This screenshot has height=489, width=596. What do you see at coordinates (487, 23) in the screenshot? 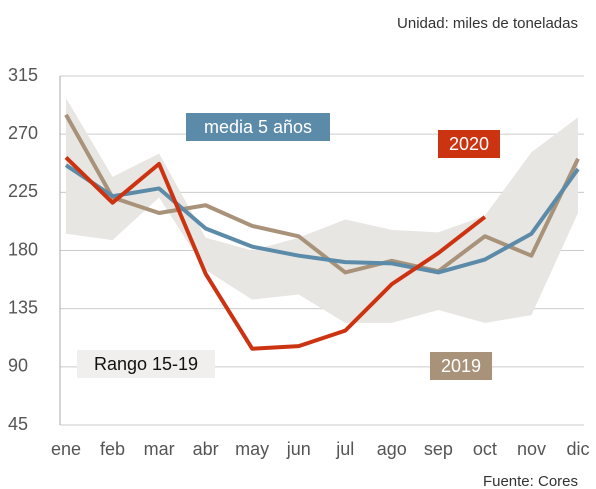
I see `subtitle: Unidad: miles de toneladas` at bounding box center [487, 23].